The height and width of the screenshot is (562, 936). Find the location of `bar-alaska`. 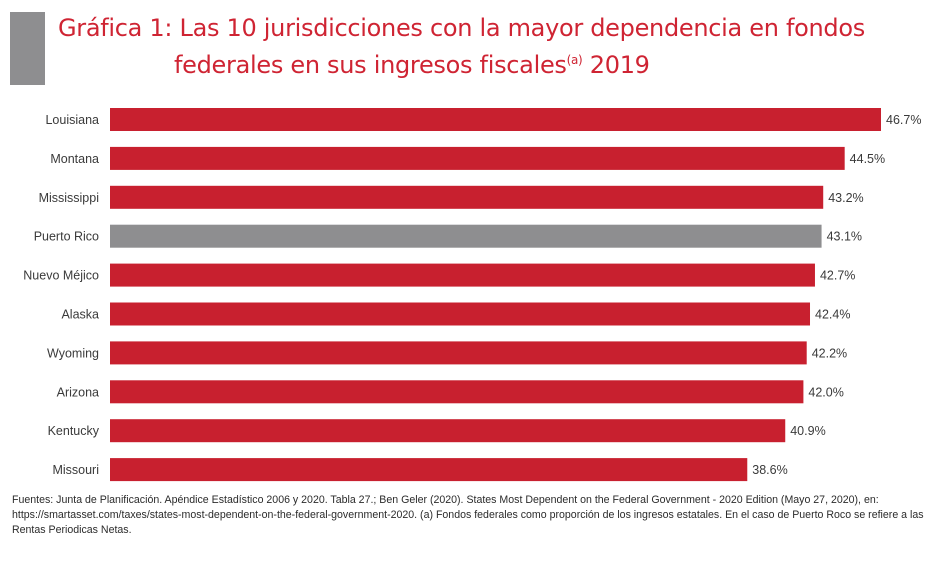

bar-alaska is located at coordinates (460, 314).